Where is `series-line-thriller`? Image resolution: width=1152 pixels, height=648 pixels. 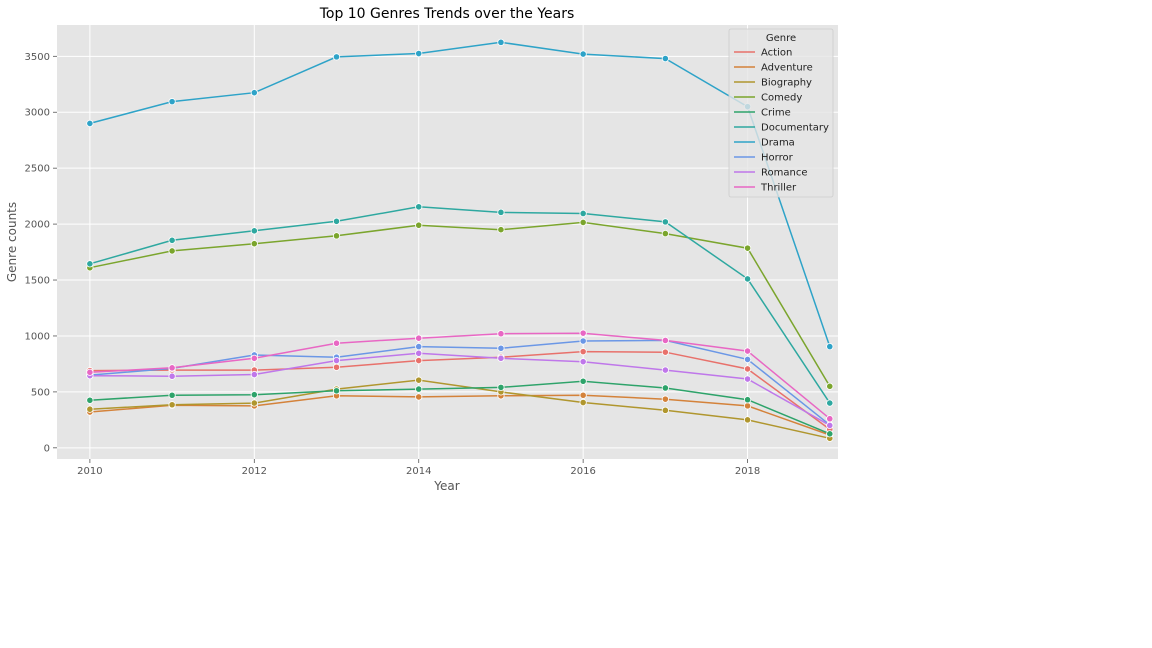 series-line-thriller is located at coordinates (460, 376).